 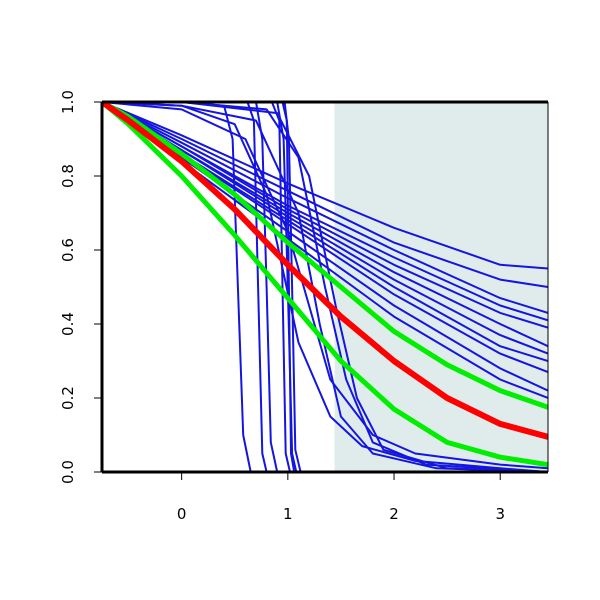 What do you see at coordinates (500, 514) in the screenshot?
I see `x-tick-label: 3` at bounding box center [500, 514].